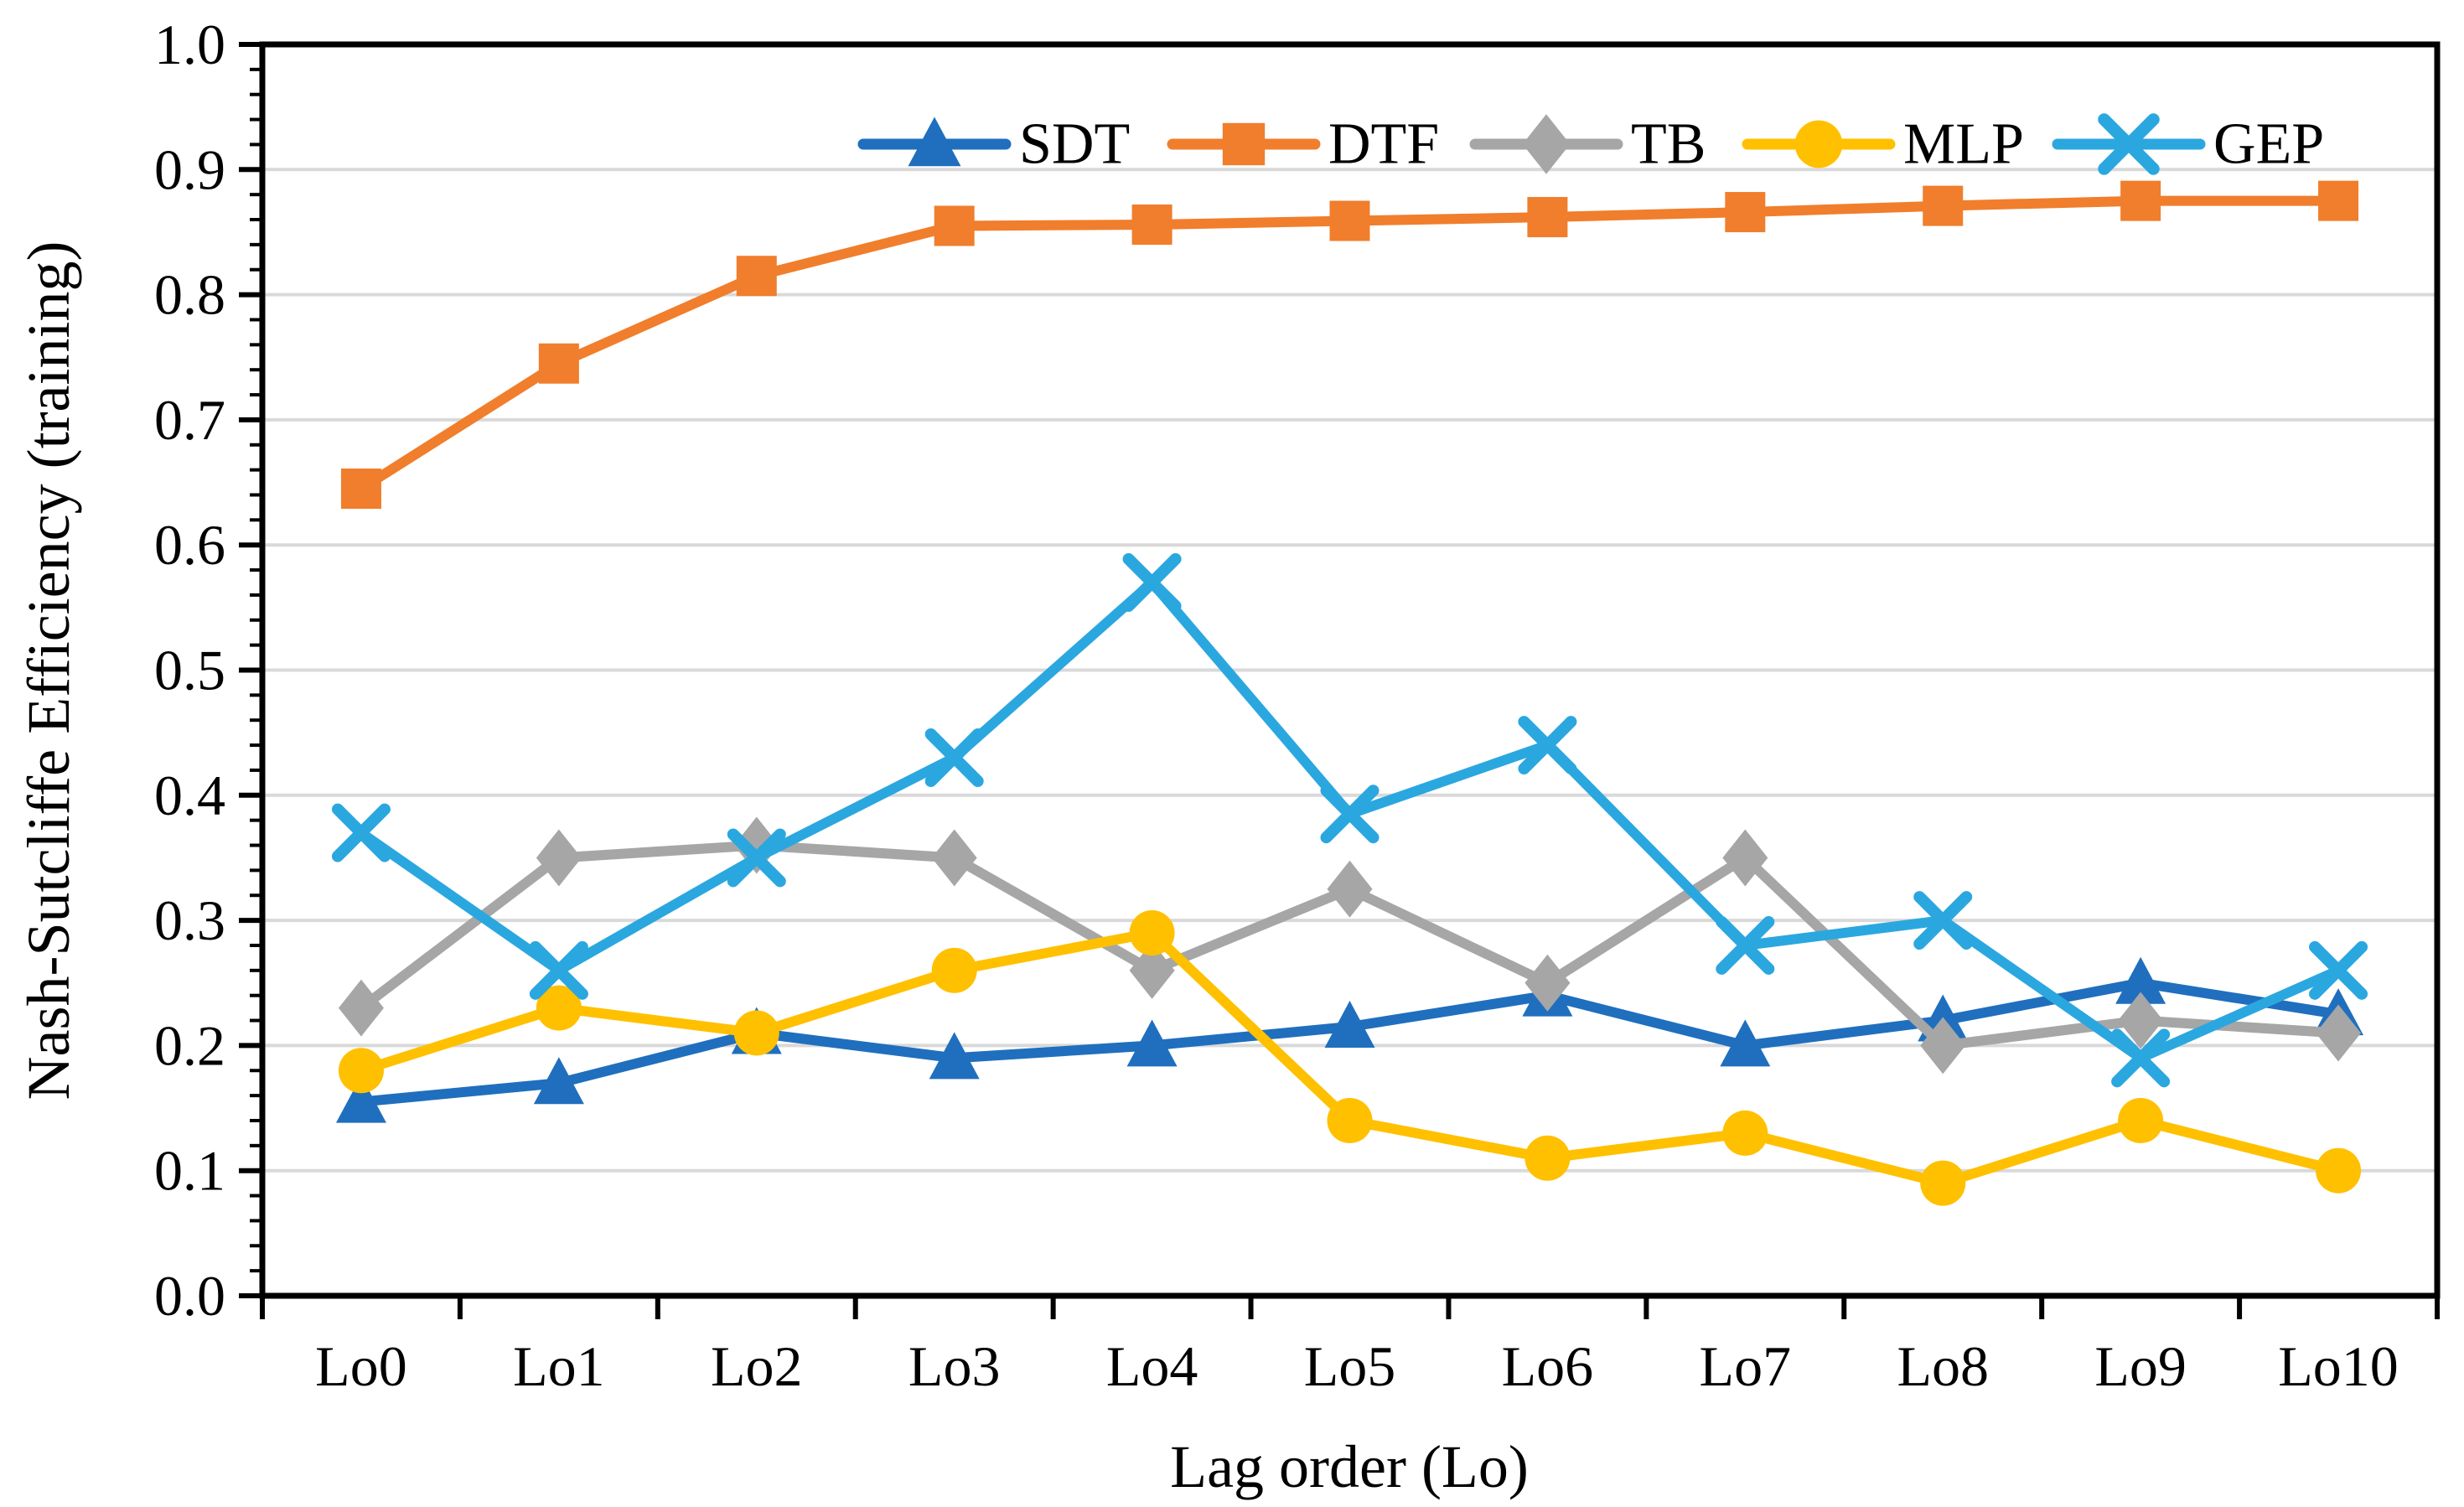 Image resolution: width=2464 pixels, height=1507 pixels. I want to click on y-tick-label: 0.2, so click(189, 1045).